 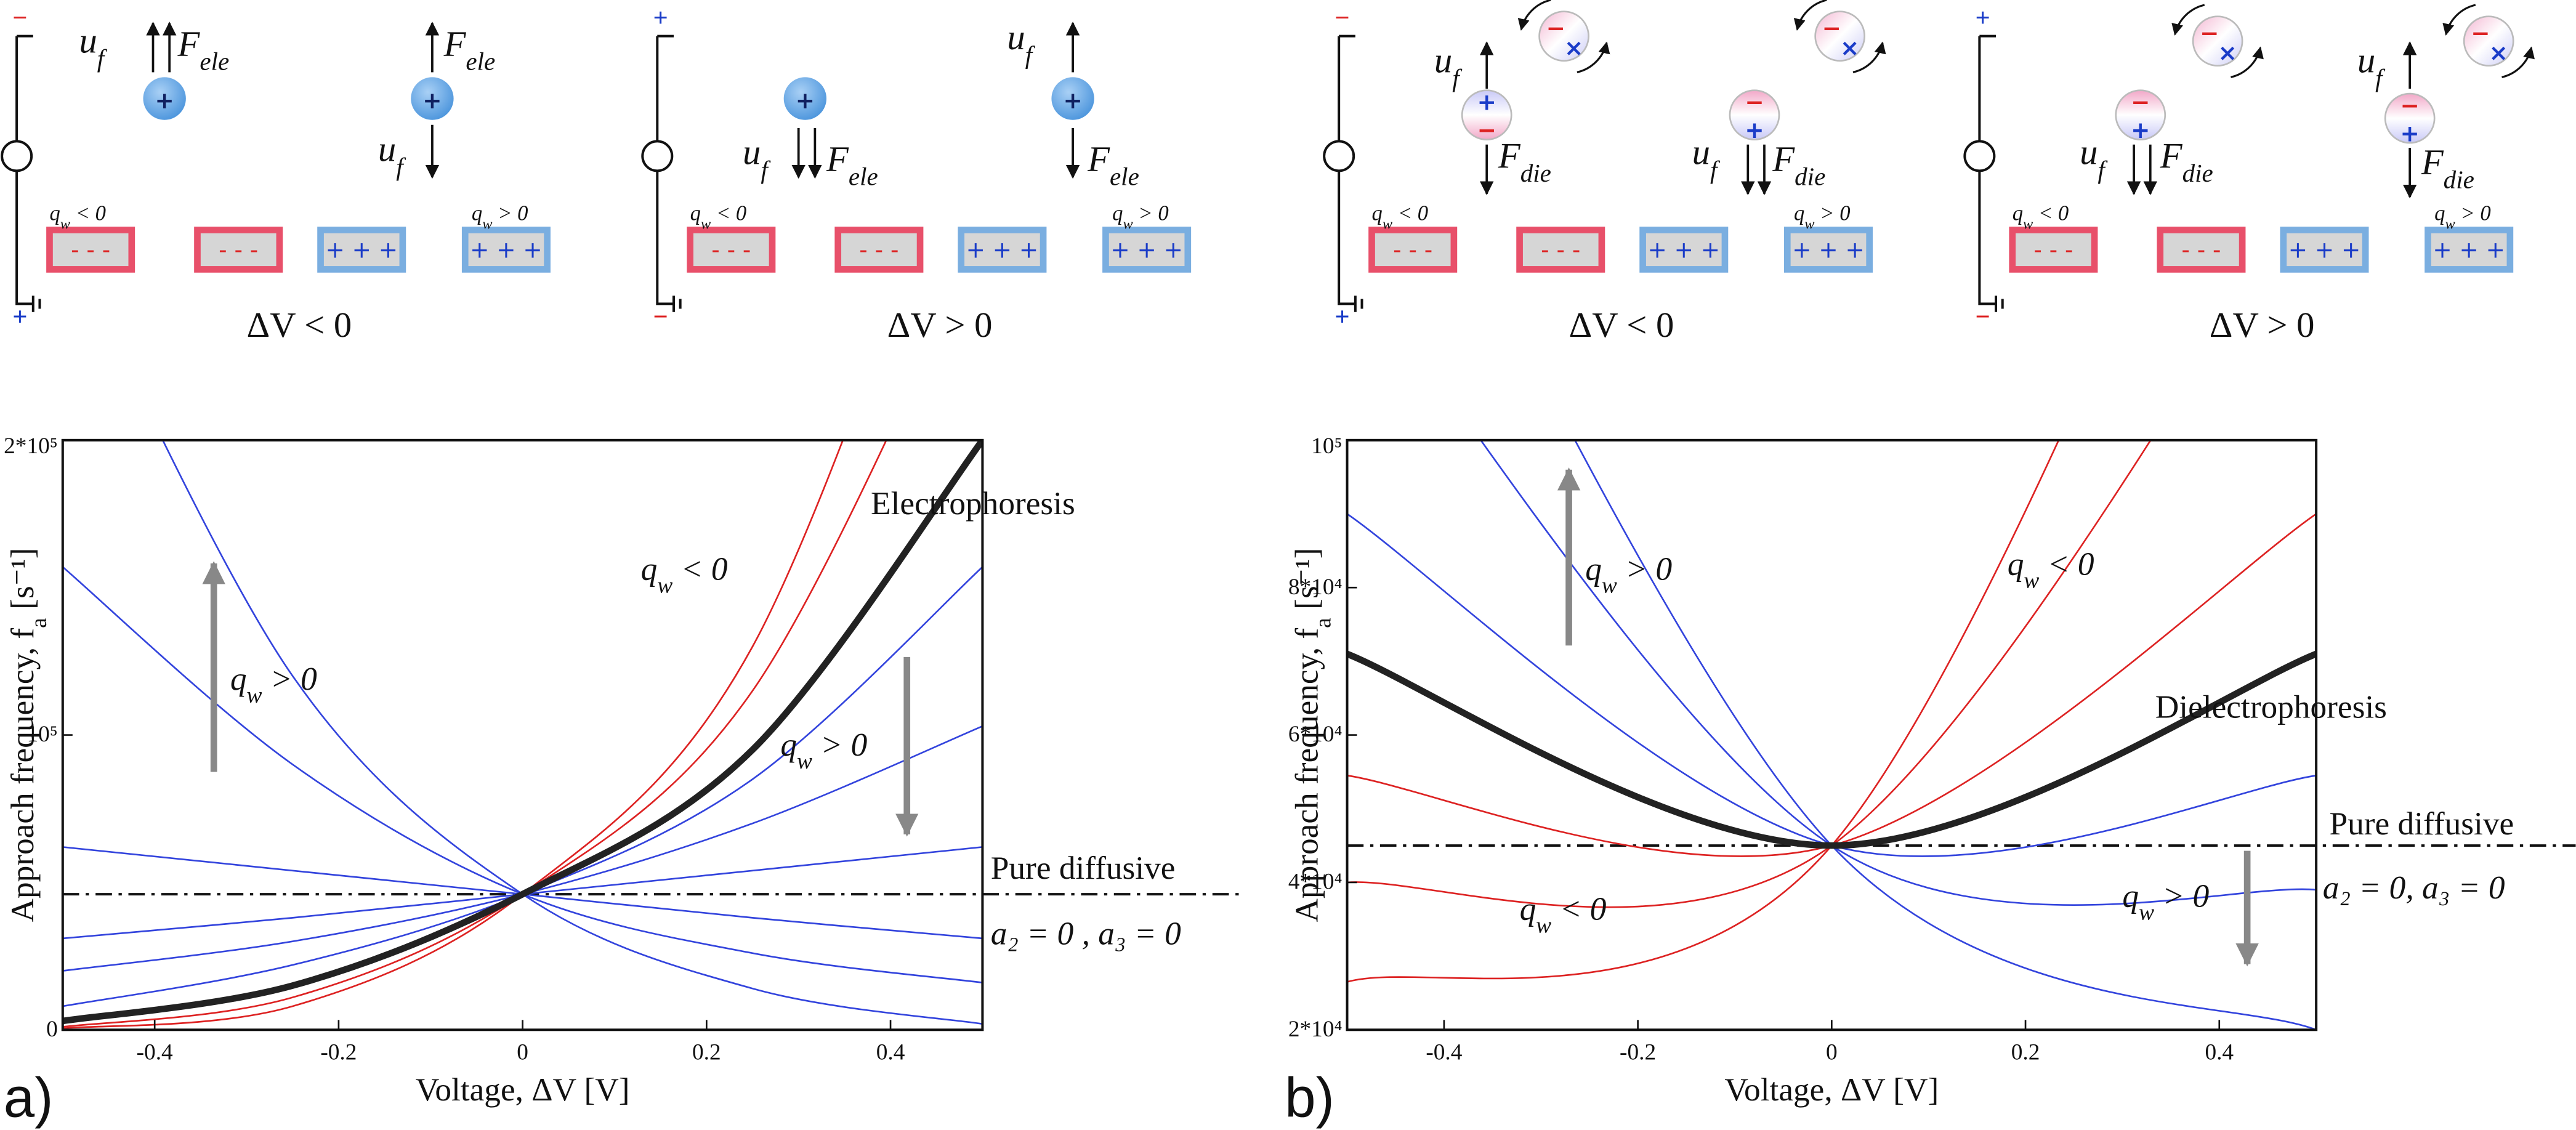 I want to click on x-tick-label: -0.4, so click(x=1444, y=1052).